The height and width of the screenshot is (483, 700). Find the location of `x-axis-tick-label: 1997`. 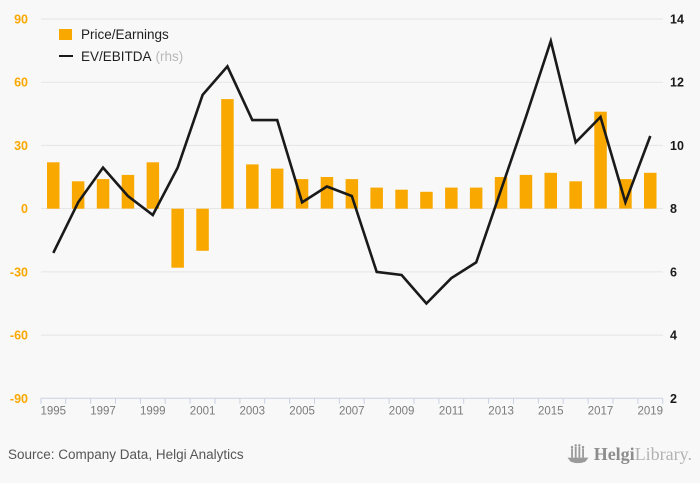

x-axis-tick-label: 1997 is located at coordinates (103, 412).